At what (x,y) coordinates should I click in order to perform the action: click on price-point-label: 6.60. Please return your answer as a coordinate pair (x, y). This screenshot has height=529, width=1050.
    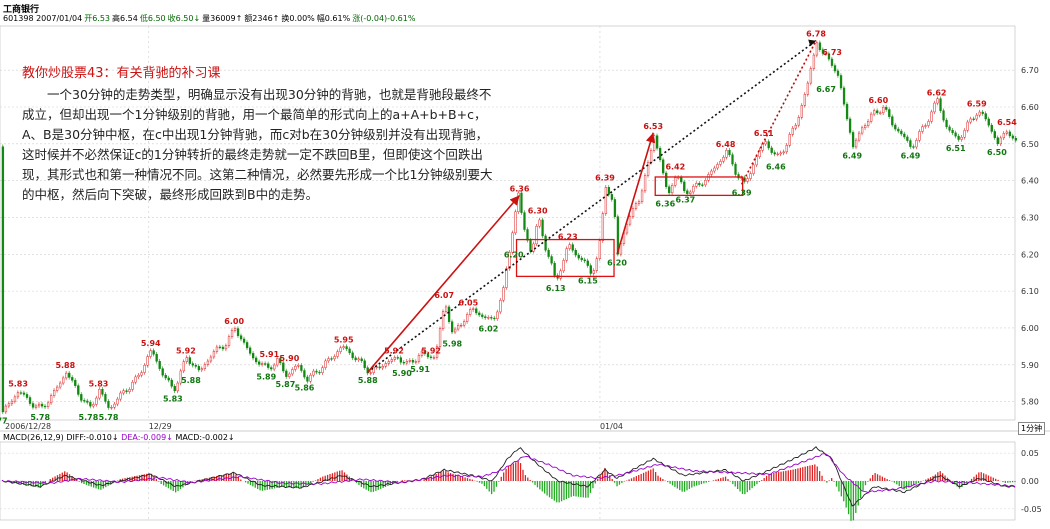
    Looking at the image, I should click on (878, 100).